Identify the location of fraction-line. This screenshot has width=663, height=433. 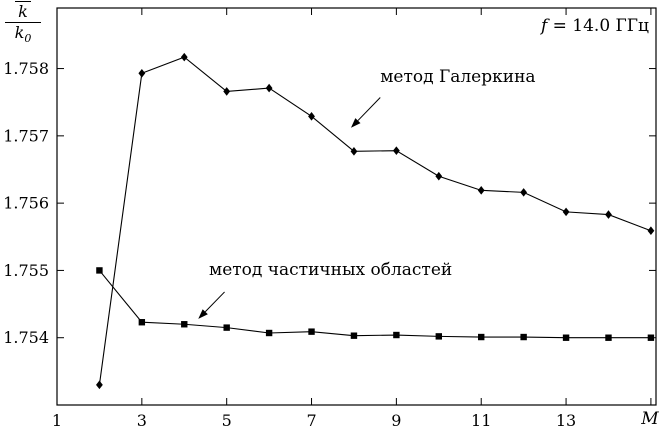
(23, 22).